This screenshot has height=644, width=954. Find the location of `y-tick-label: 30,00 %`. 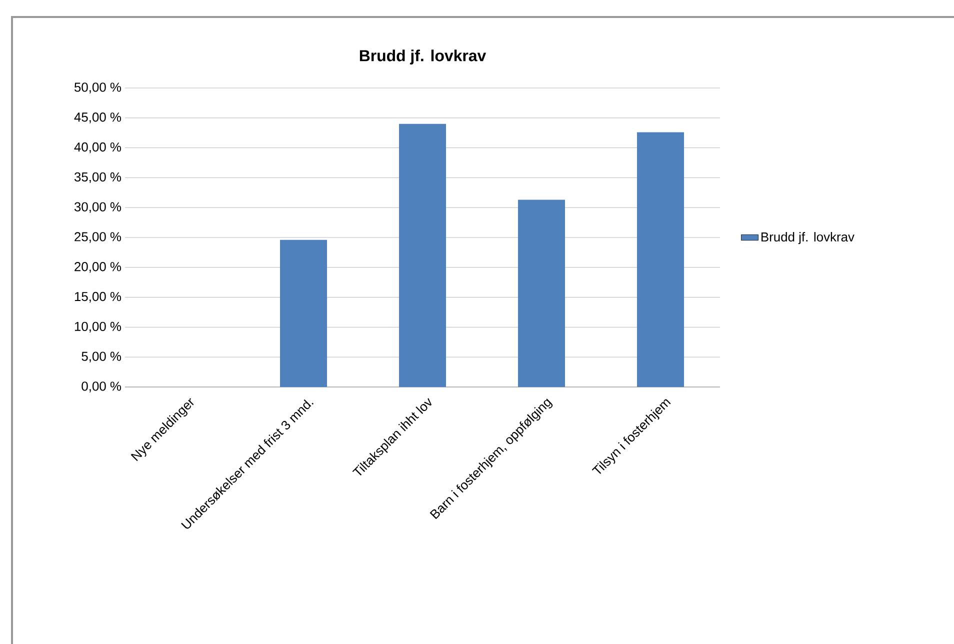

y-tick-label: 30,00 % is located at coordinates (98, 207).